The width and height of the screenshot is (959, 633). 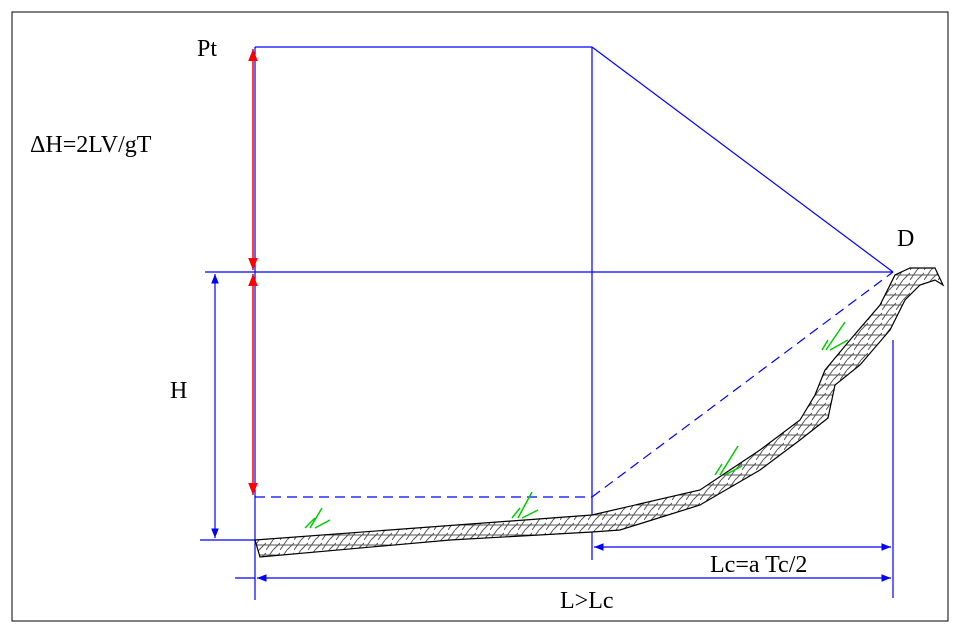 What do you see at coordinates (758, 565) in the screenshot?
I see `lc-label: Lc=a Tc/2` at bounding box center [758, 565].